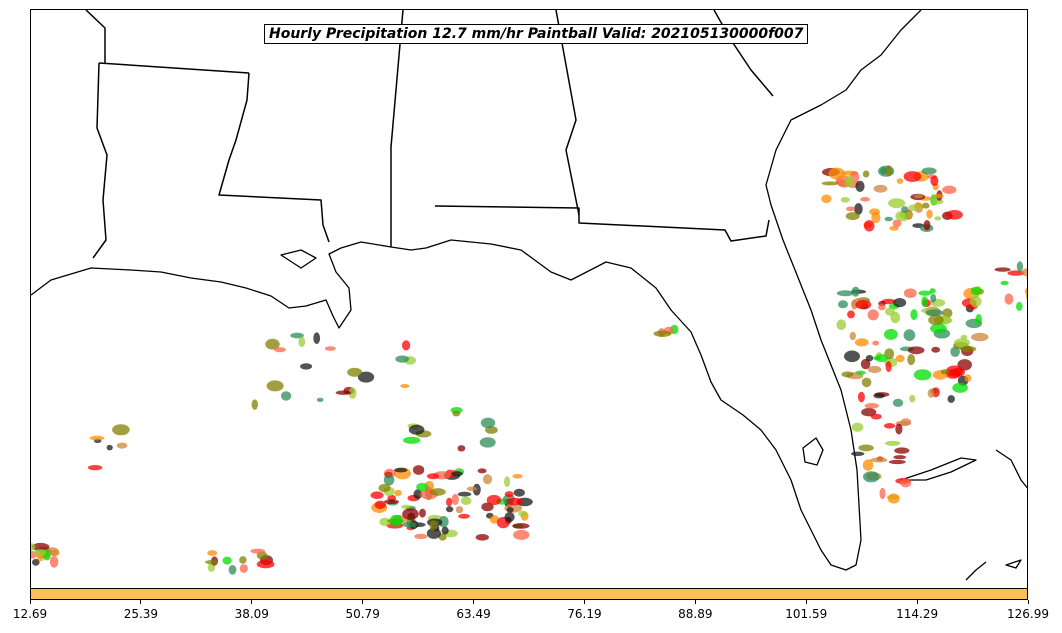  Describe the element at coordinates (211, 285) in the screenshot. I see `coast-louisiana-texas` at that location.